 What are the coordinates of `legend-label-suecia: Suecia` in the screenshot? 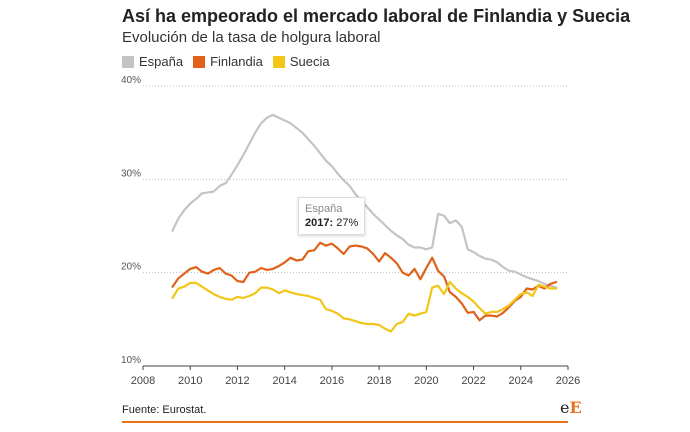 It's located at (309, 61).